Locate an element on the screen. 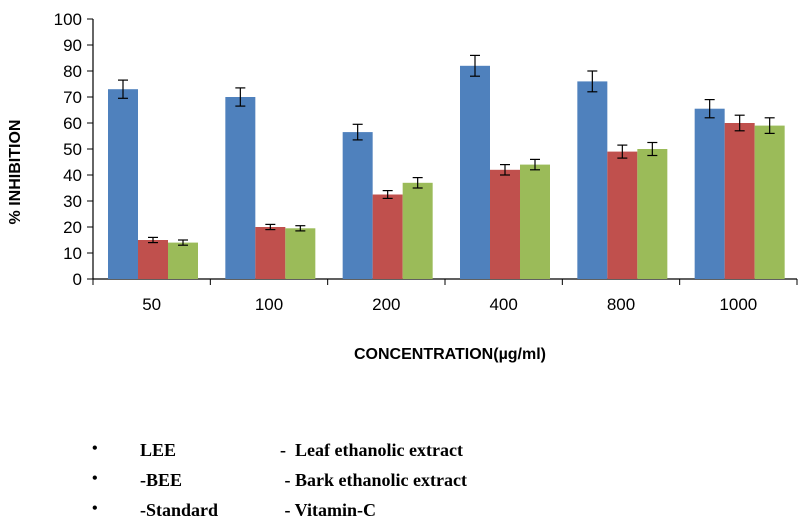 The image size is (799, 530). x-tick-label: 800 is located at coordinates (621, 304).